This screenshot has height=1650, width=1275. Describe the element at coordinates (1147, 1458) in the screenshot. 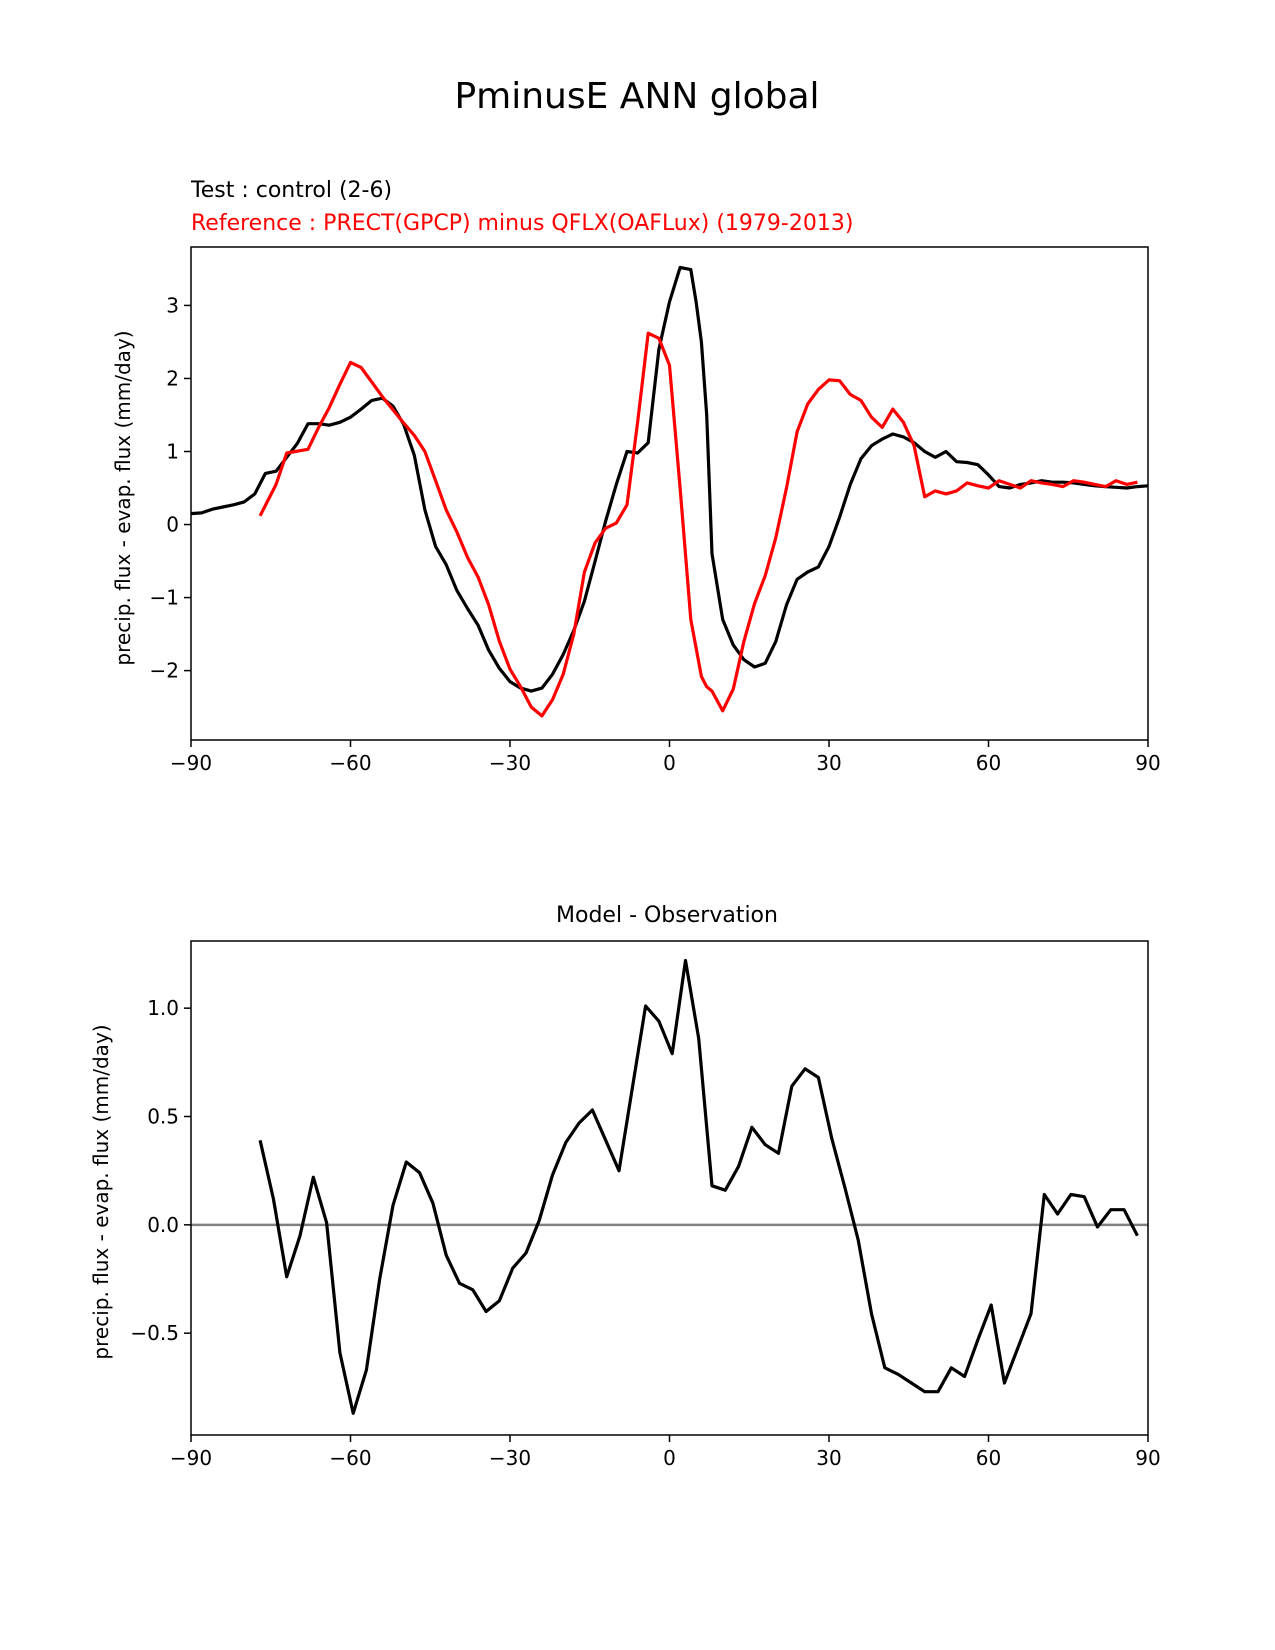

I see `bottom-xtick-label: 90` at that location.